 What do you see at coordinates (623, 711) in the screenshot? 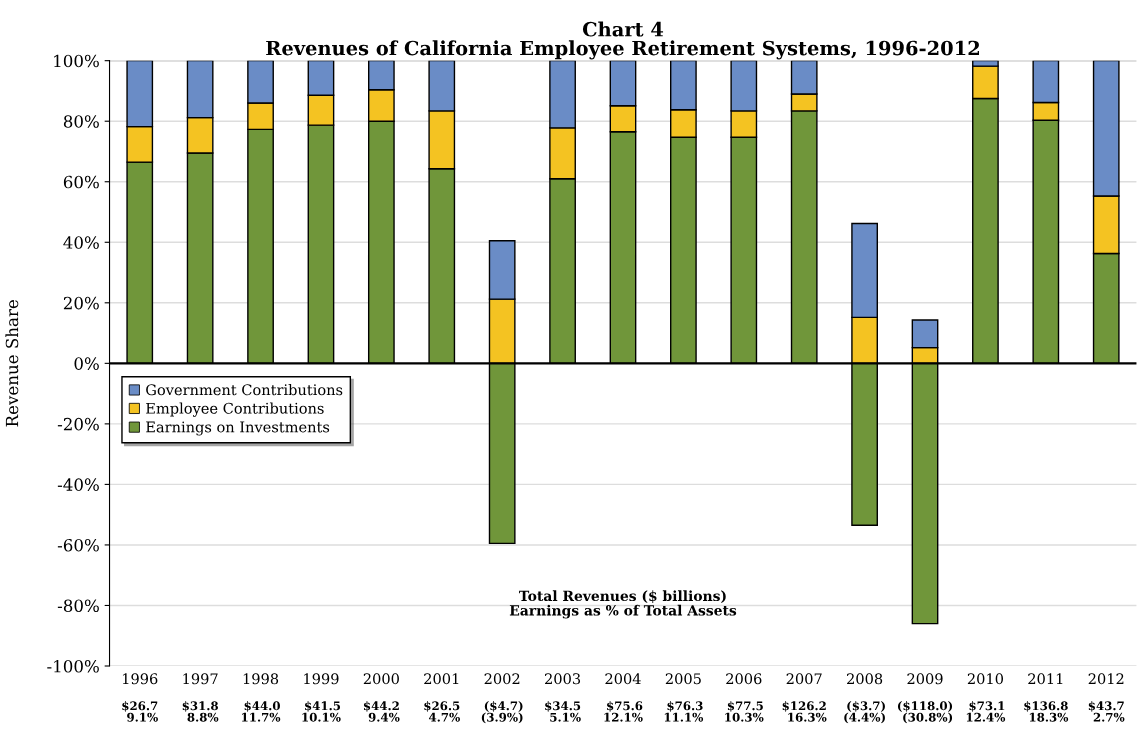
I see `text: $75.6 12.1%` at bounding box center [623, 711].